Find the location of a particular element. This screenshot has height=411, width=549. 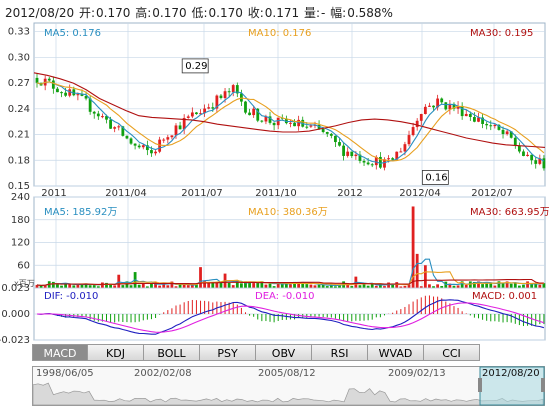

open-label: 开: is located at coordinates (87, 13).